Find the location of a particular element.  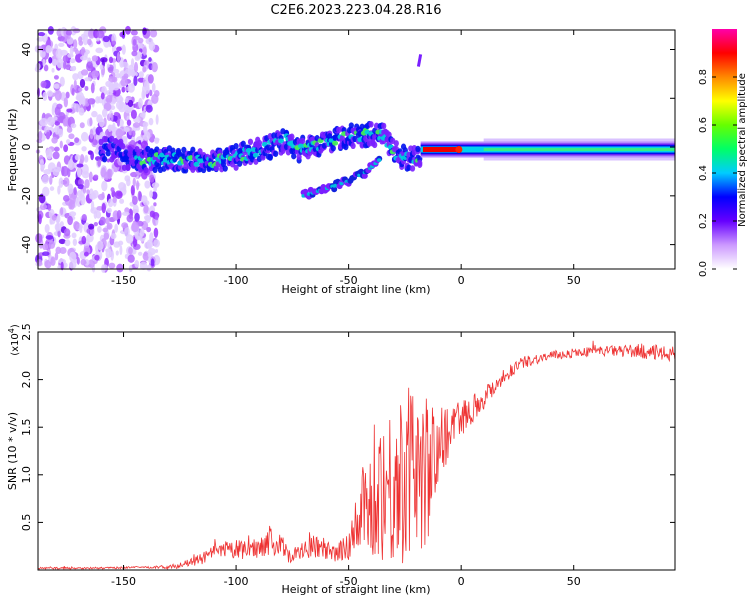

snr-ytick-label: 2.5 is located at coordinates (26, 332).